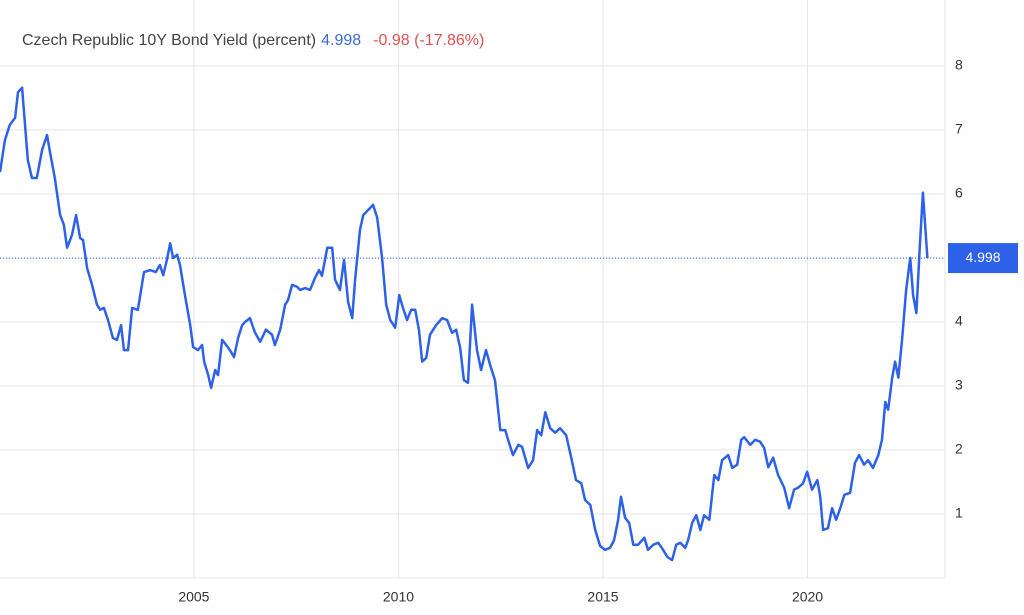 The width and height of the screenshot is (1024, 615). Describe the element at coordinates (807, 597) in the screenshot. I see `x-tick-label: 2020` at that location.